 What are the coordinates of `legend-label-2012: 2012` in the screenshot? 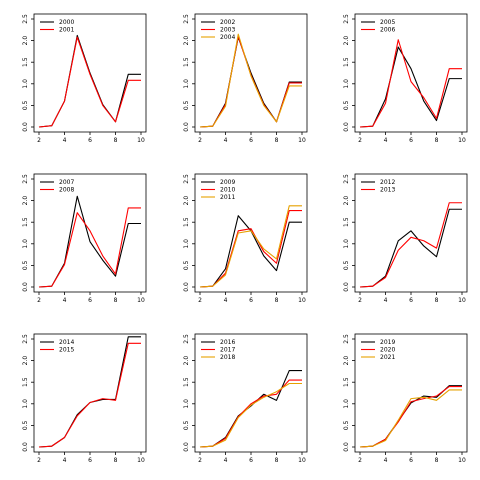 It's located at (387, 182).